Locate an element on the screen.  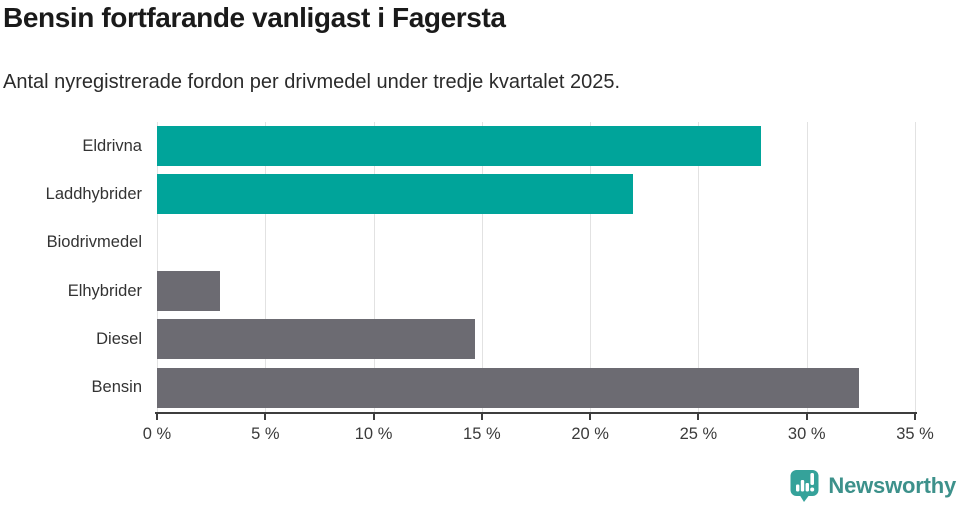
bar-row-laddhybrider is located at coordinates (536, 194).